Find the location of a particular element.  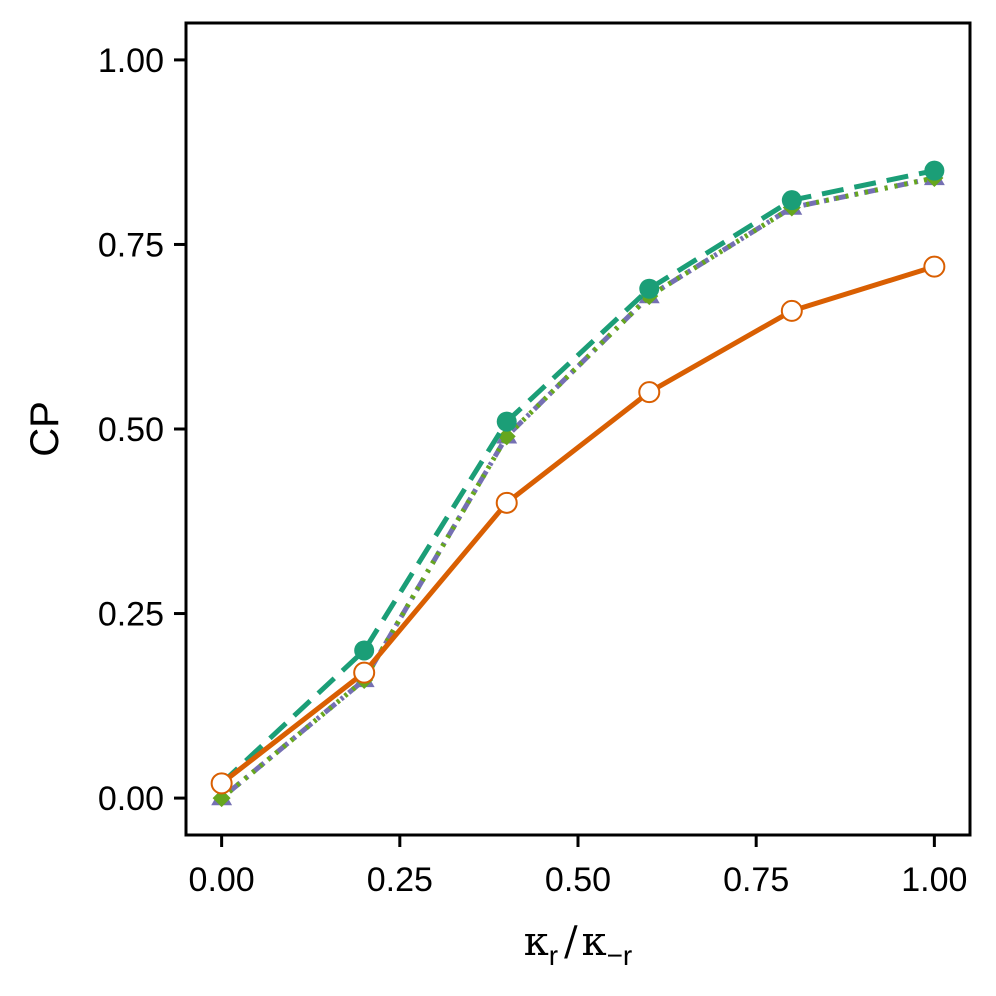

x-axis-tick-label: 0.00 is located at coordinates (222, 880).